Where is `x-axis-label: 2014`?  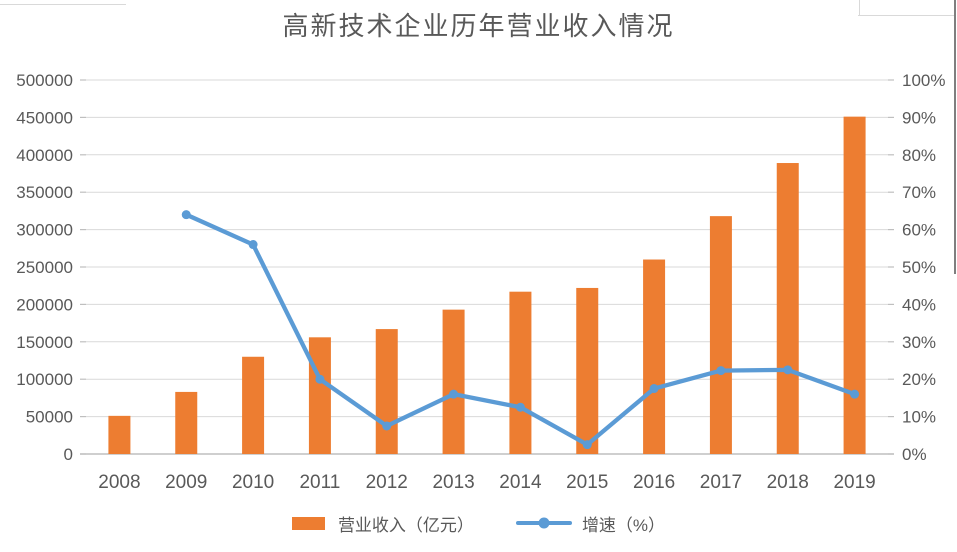
x-axis-label: 2014 is located at coordinates (520, 482).